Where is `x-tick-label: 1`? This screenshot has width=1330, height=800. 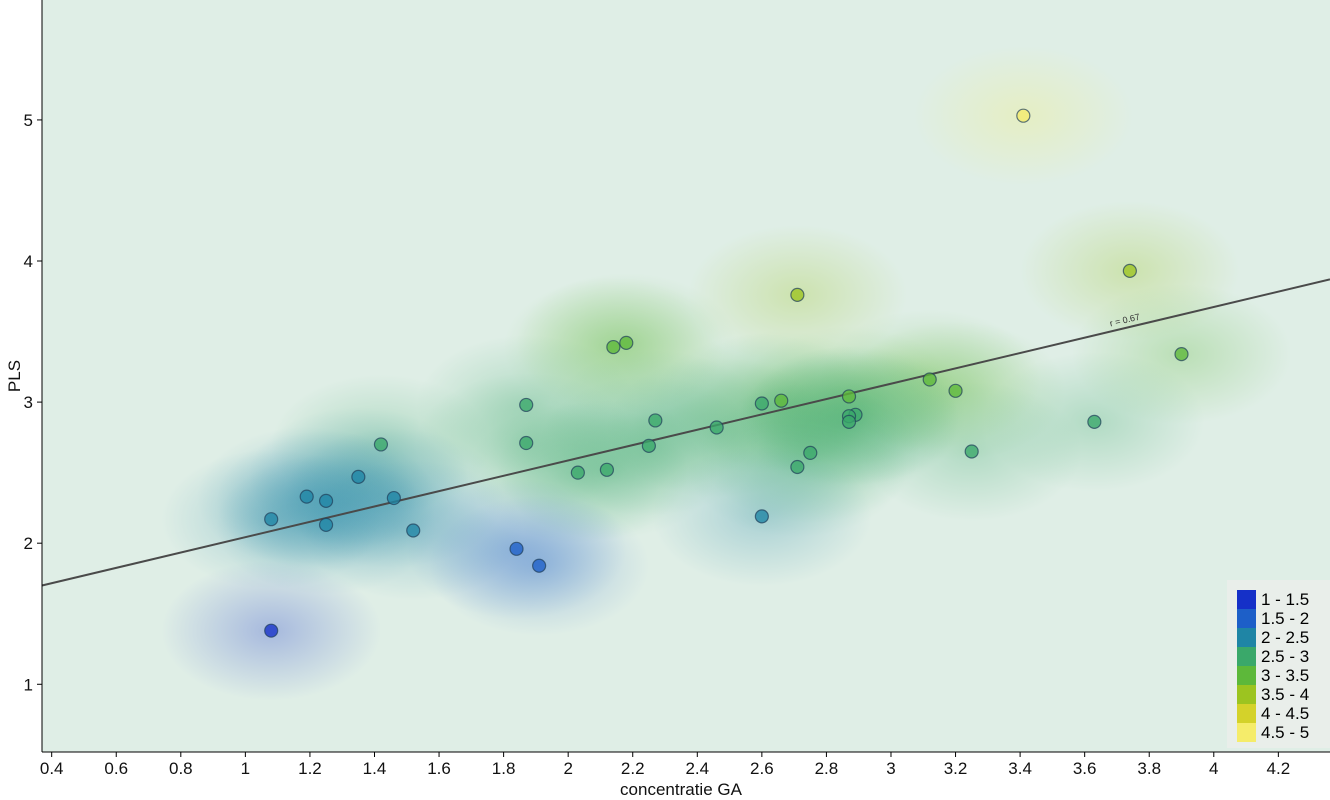
x-tick-label: 1 is located at coordinates (245, 768).